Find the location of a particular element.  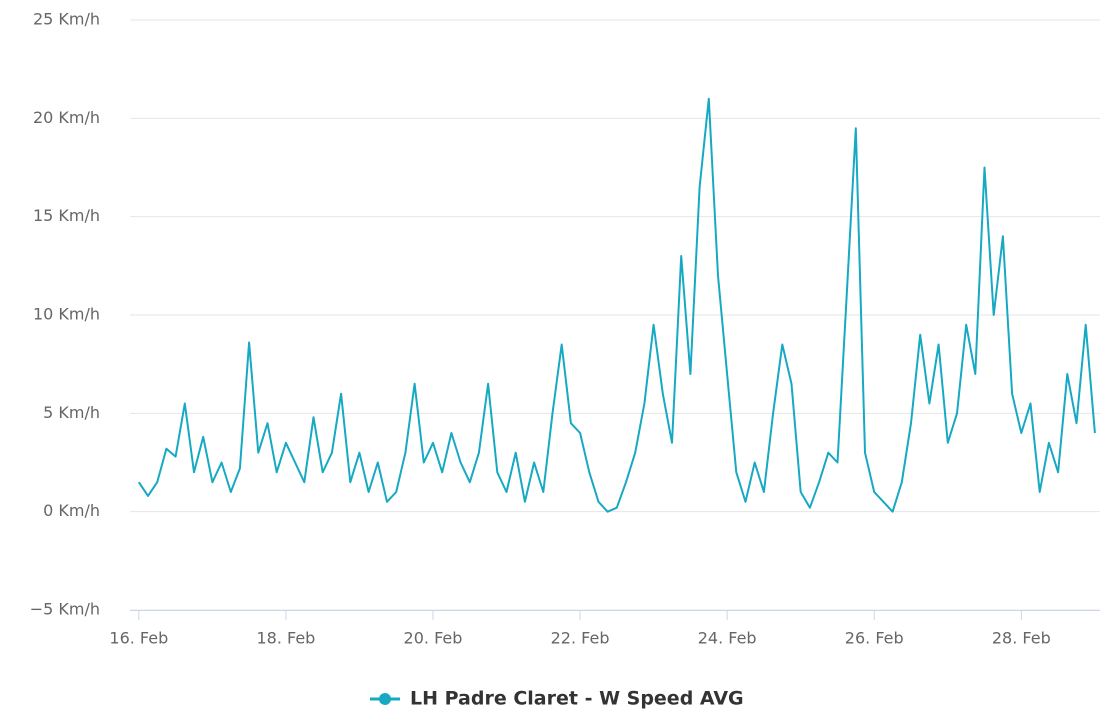

legend-marker is located at coordinates (385, 699).